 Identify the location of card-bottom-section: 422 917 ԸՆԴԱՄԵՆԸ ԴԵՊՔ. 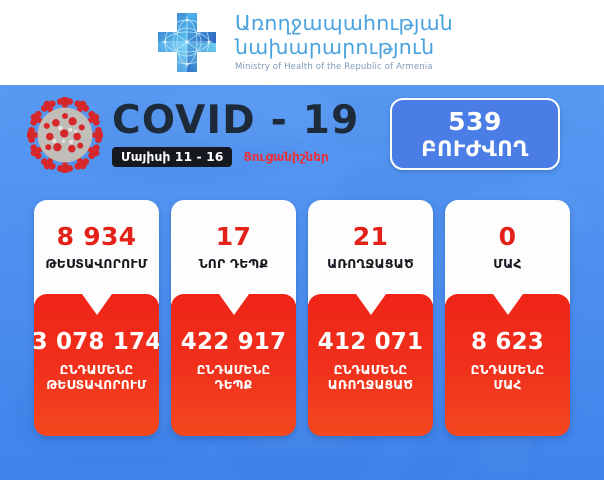
(233, 365).